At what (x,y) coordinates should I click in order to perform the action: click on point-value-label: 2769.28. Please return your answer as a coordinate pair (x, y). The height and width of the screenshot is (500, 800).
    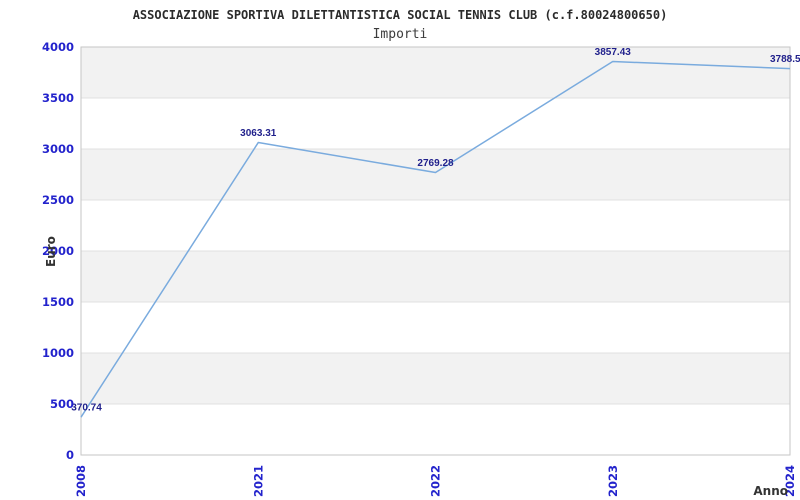
    Looking at the image, I should click on (435, 163).